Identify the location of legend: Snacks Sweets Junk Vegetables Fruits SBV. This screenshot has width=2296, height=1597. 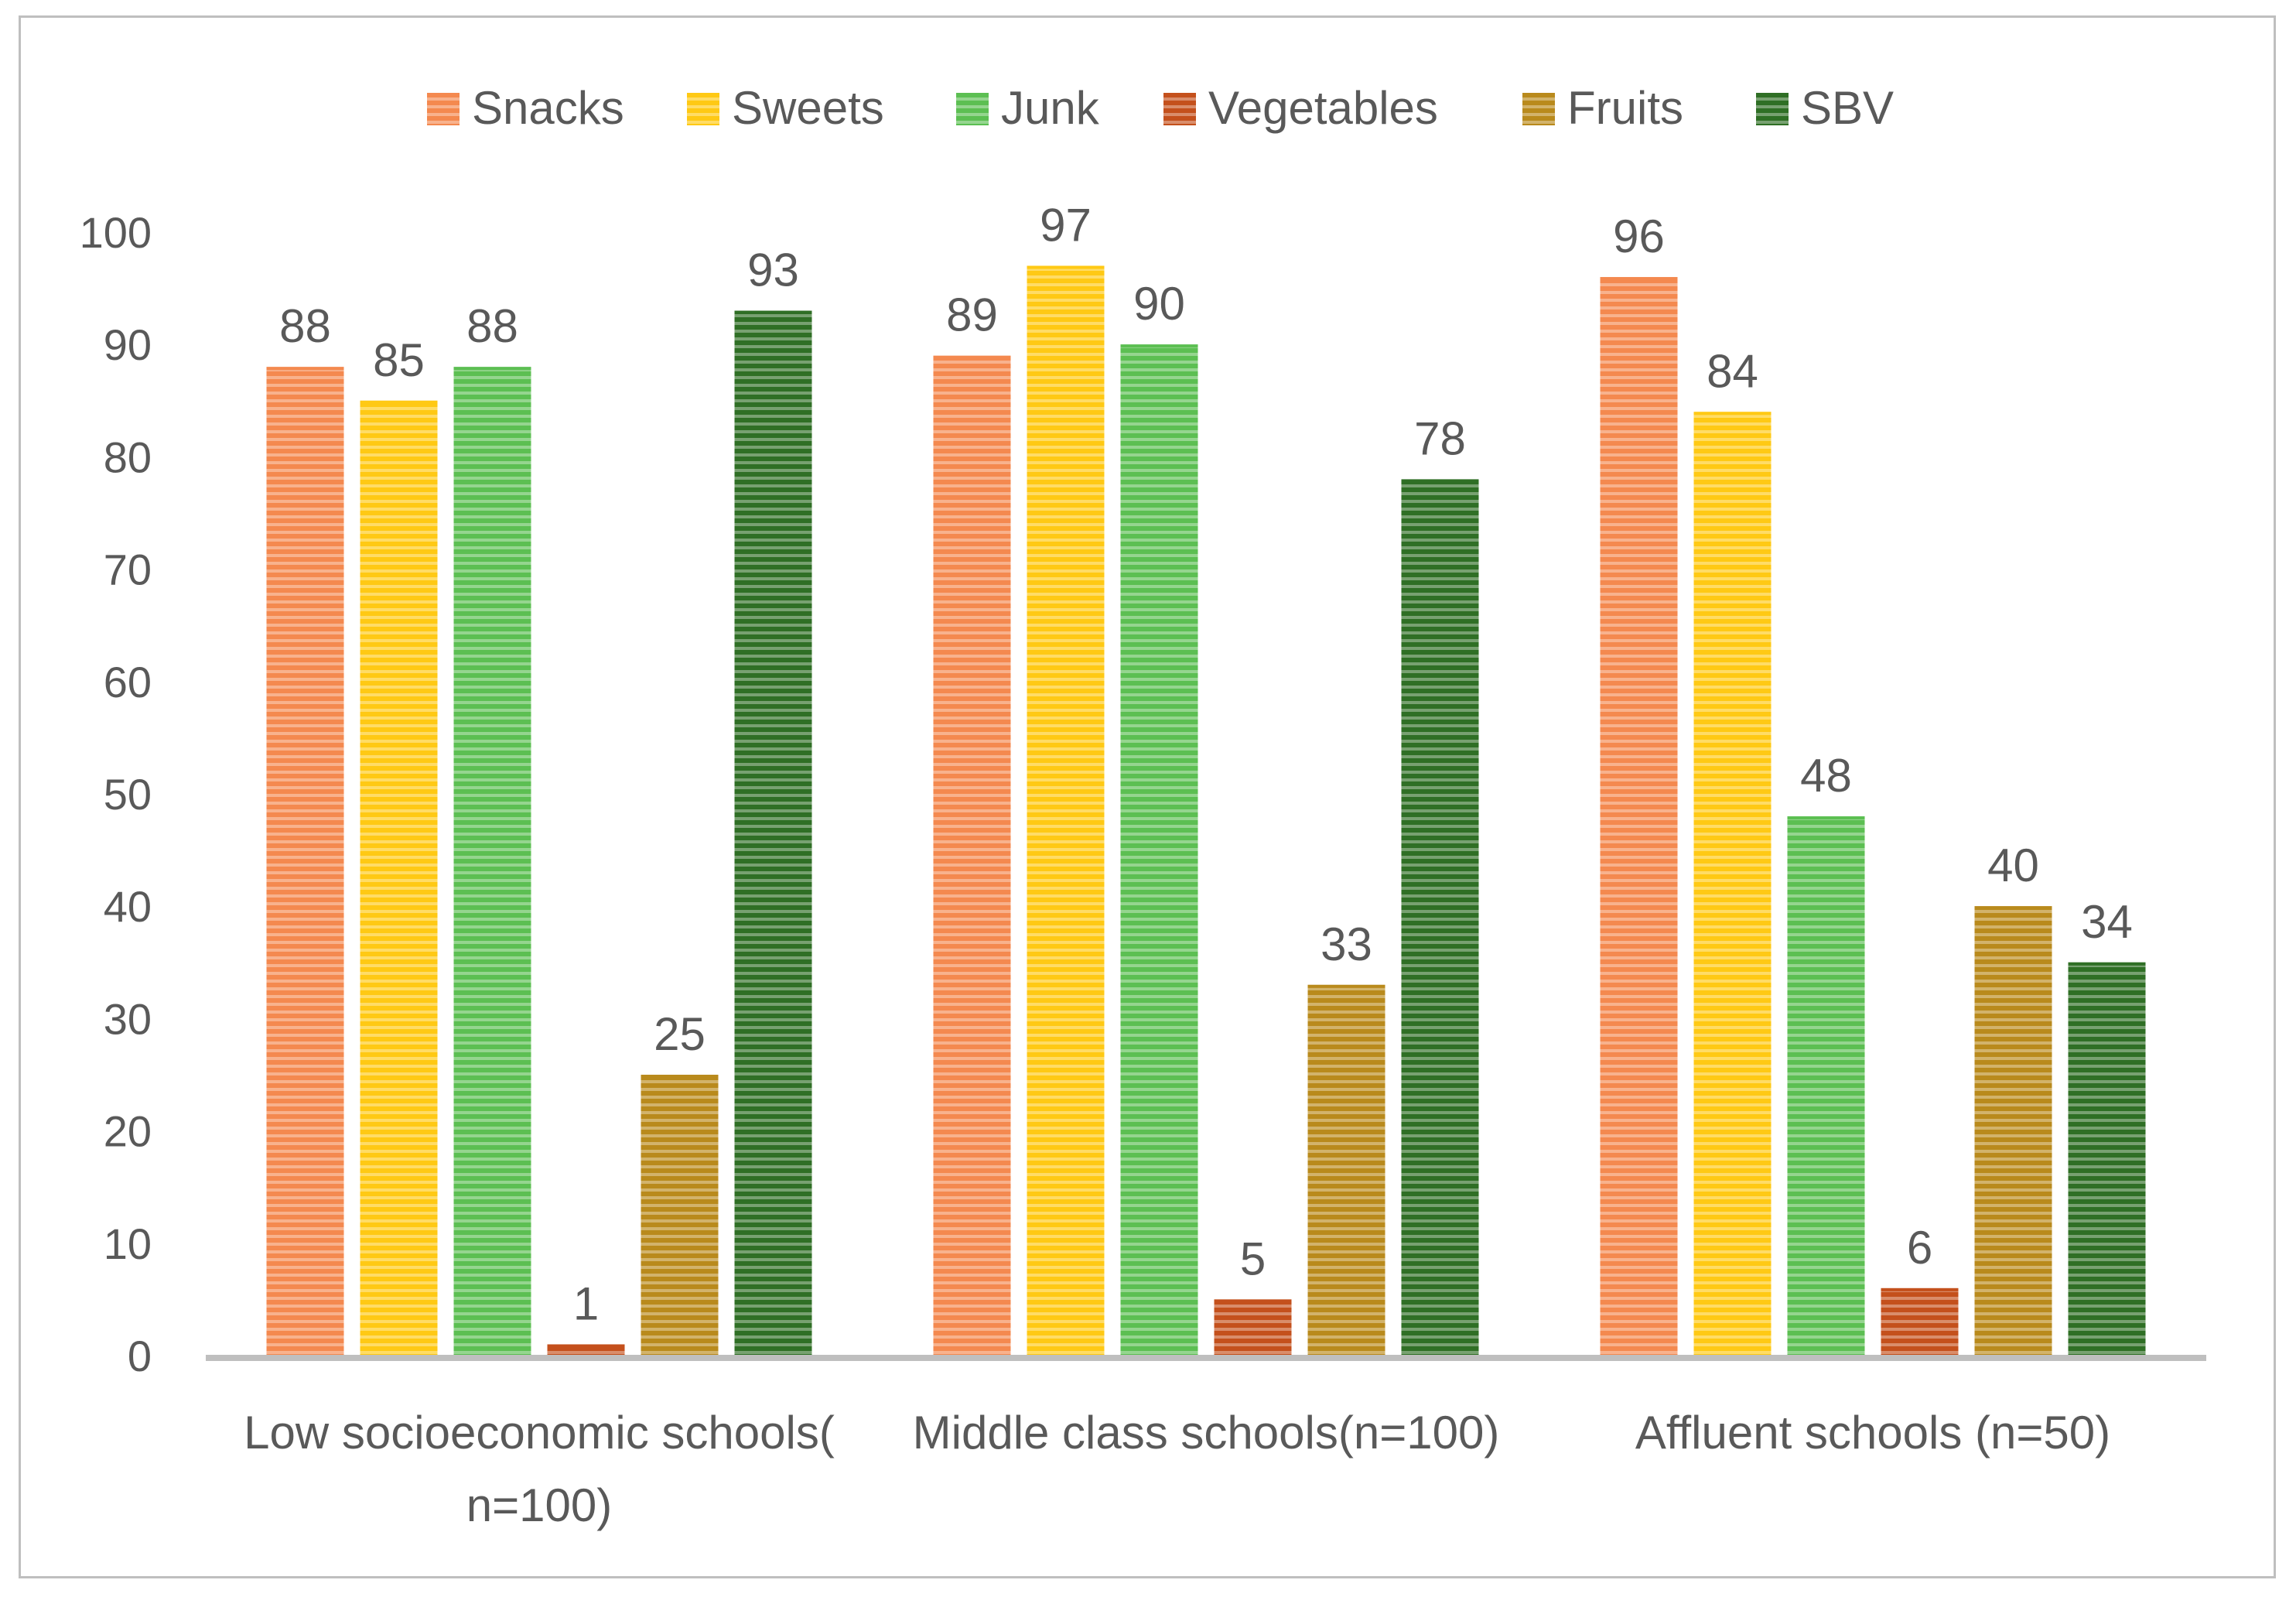
(1161, 108).